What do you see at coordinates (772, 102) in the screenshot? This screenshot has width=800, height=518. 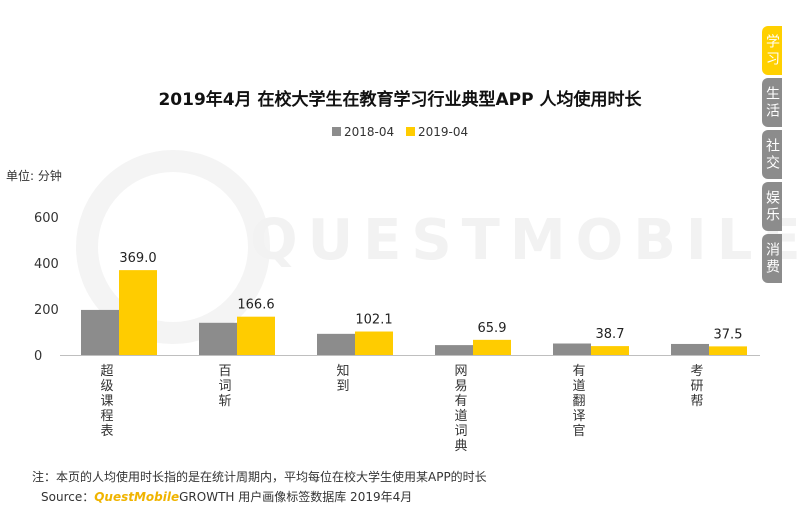 I see `side-tab-1: 生活` at bounding box center [772, 102].